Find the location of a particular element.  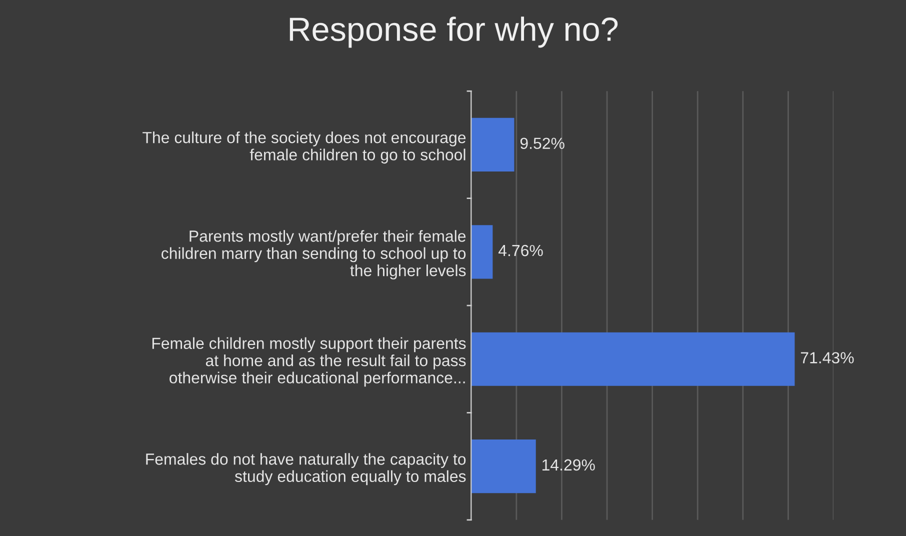

data-label: 71.43% is located at coordinates (827, 358).